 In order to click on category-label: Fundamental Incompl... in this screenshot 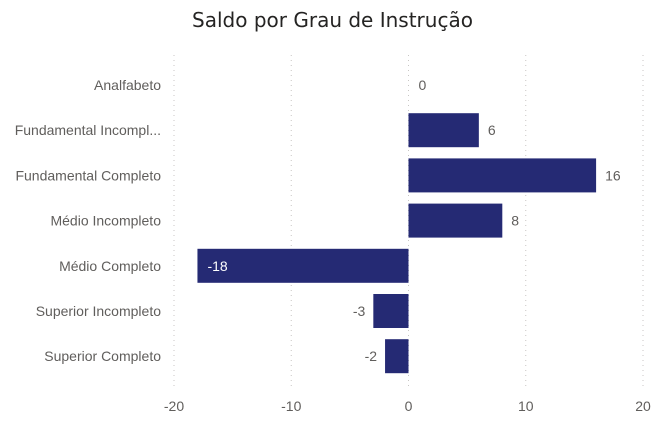, I will do `click(88, 130)`.